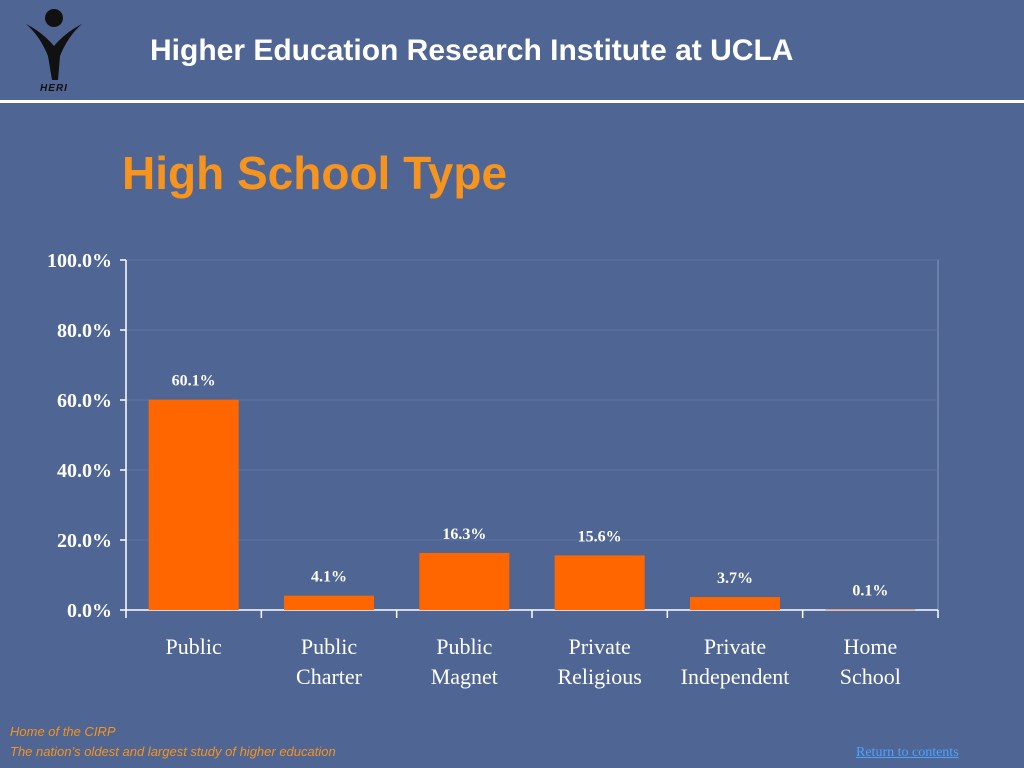 This screenshot has width=1024, height=768. I want to click on heri-logo: HERI, so click(54, 51).